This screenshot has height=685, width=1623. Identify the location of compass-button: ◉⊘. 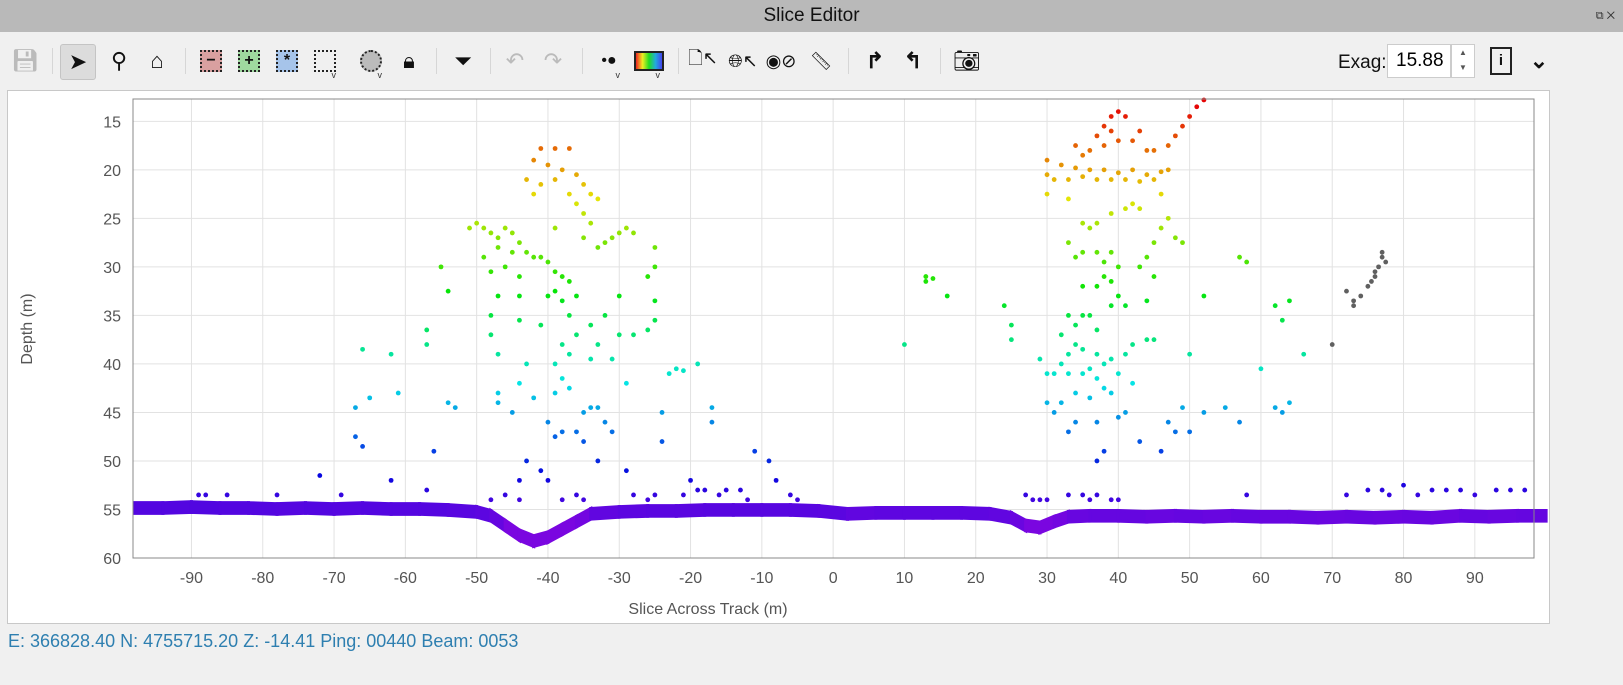
(781, 61).